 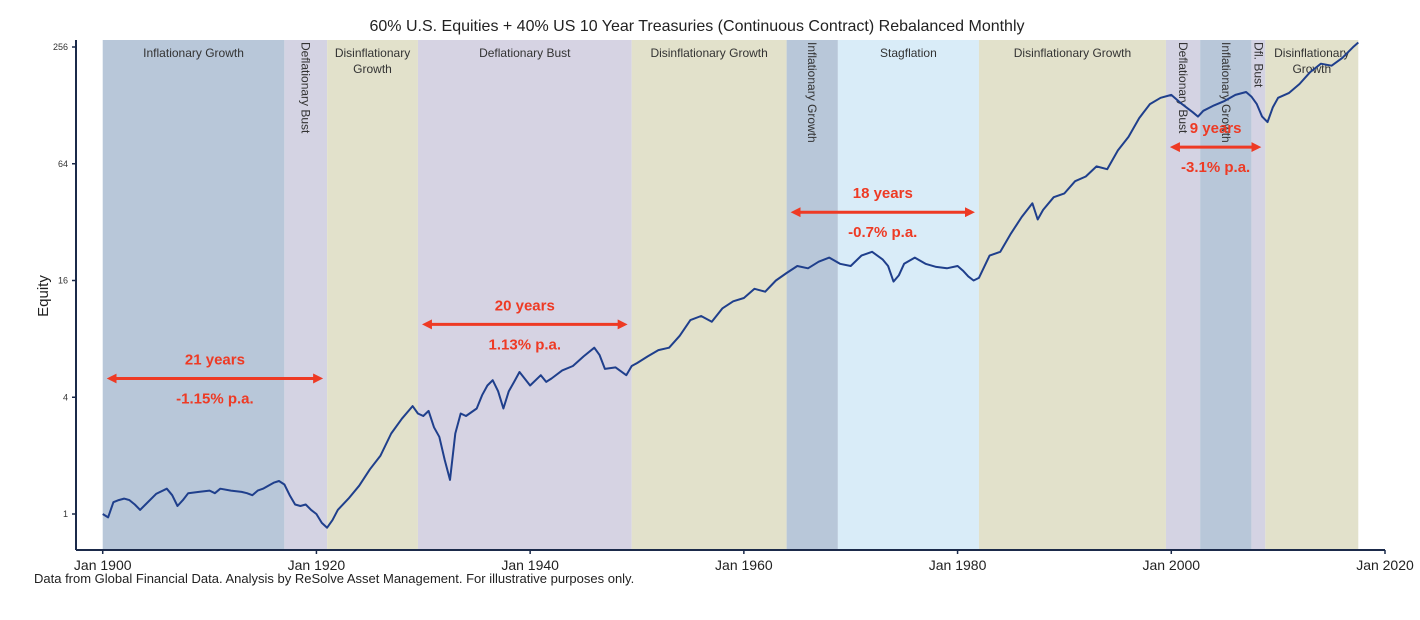 What do you see at coordinates (63, 164) in the screenshot?
I see `y-tick-label: 64` at bounding box center [63, 164].